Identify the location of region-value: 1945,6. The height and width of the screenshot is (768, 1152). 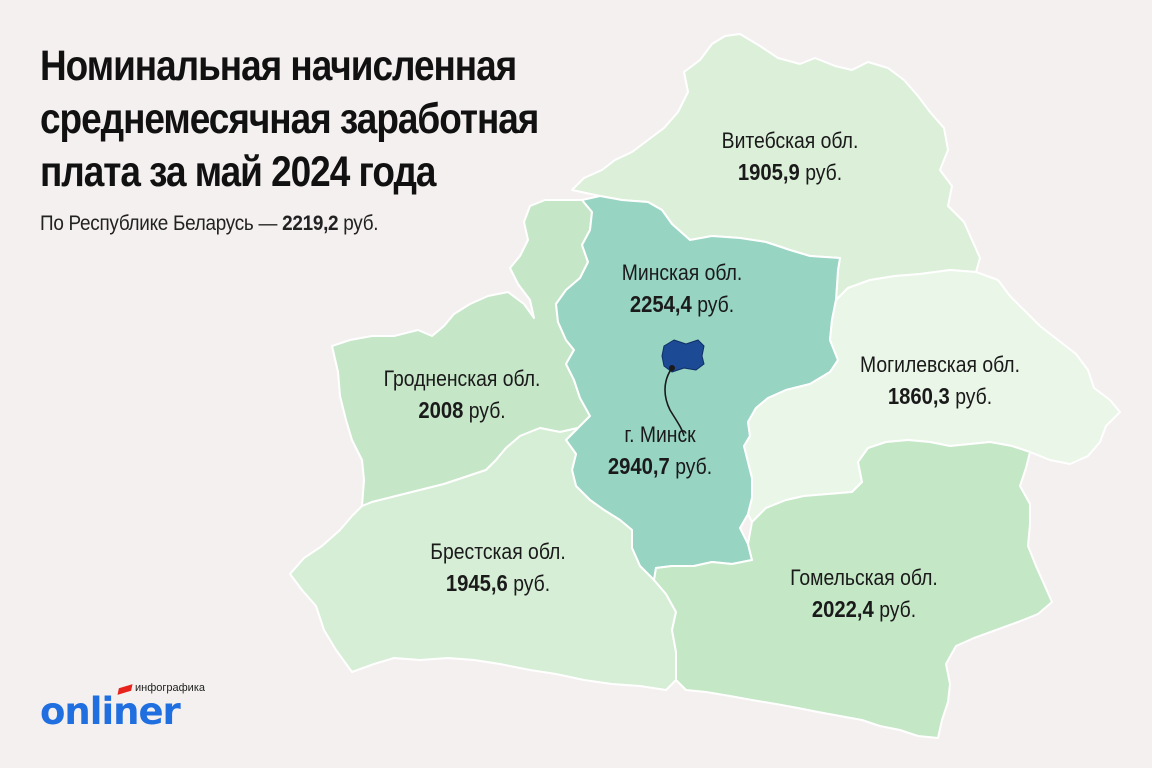
(476, 583).